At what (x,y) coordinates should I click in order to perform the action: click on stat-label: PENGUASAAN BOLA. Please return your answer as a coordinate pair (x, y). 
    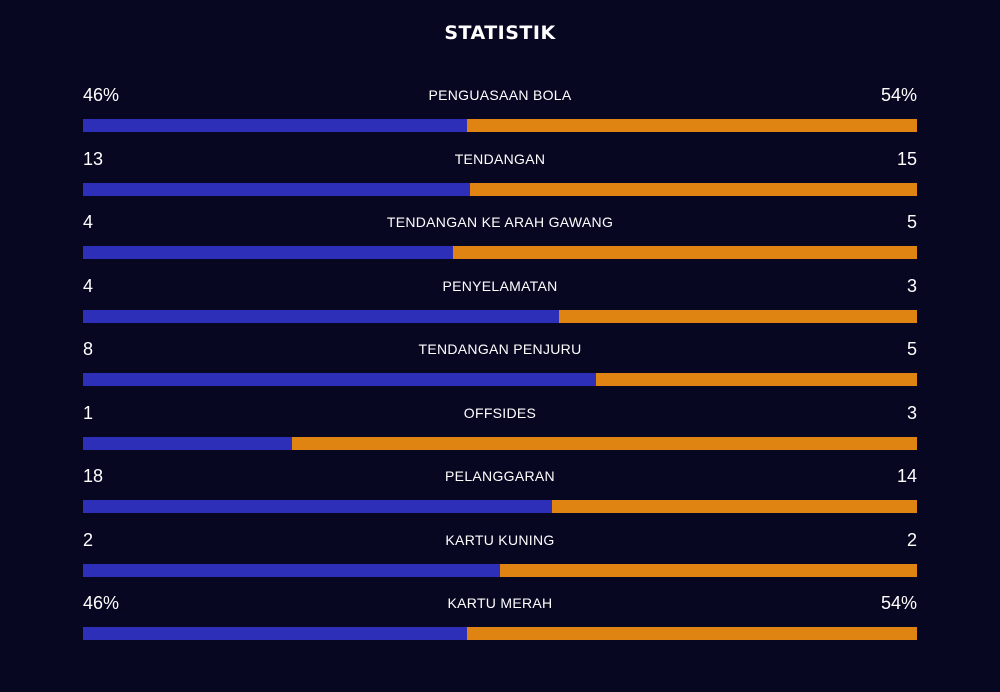
    Looking at the image, I should click on (500, 95).